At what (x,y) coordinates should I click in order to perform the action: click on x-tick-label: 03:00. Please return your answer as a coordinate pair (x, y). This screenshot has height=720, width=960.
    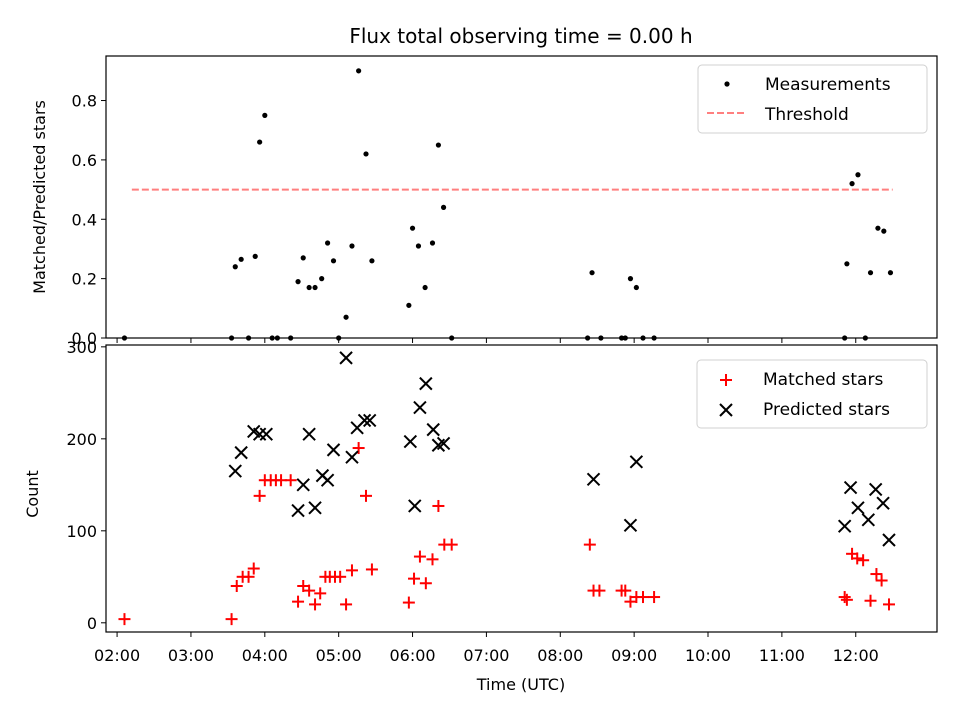
    Looking at the image, I should click on (191, 655).